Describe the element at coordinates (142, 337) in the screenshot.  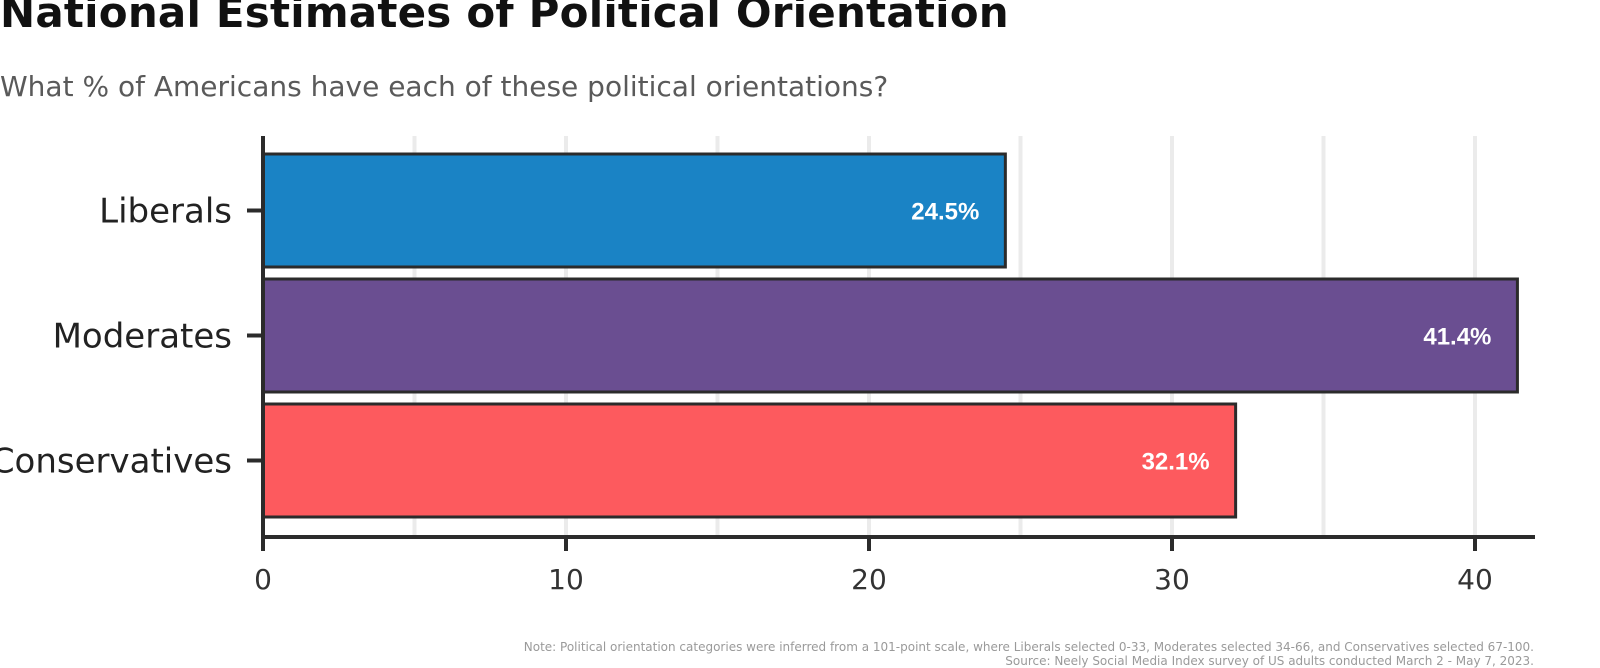
I see `y-tick-label: Moderates` at that location.